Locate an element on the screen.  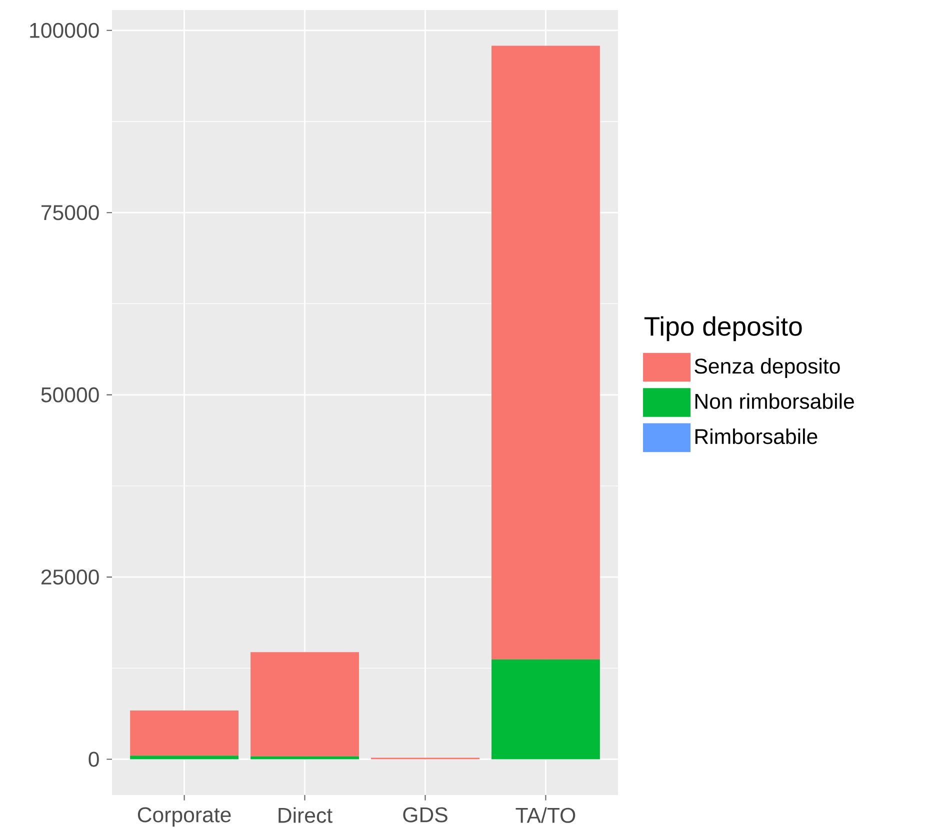
x-tick-label: TA/TO is located at coordinates (546, 815).